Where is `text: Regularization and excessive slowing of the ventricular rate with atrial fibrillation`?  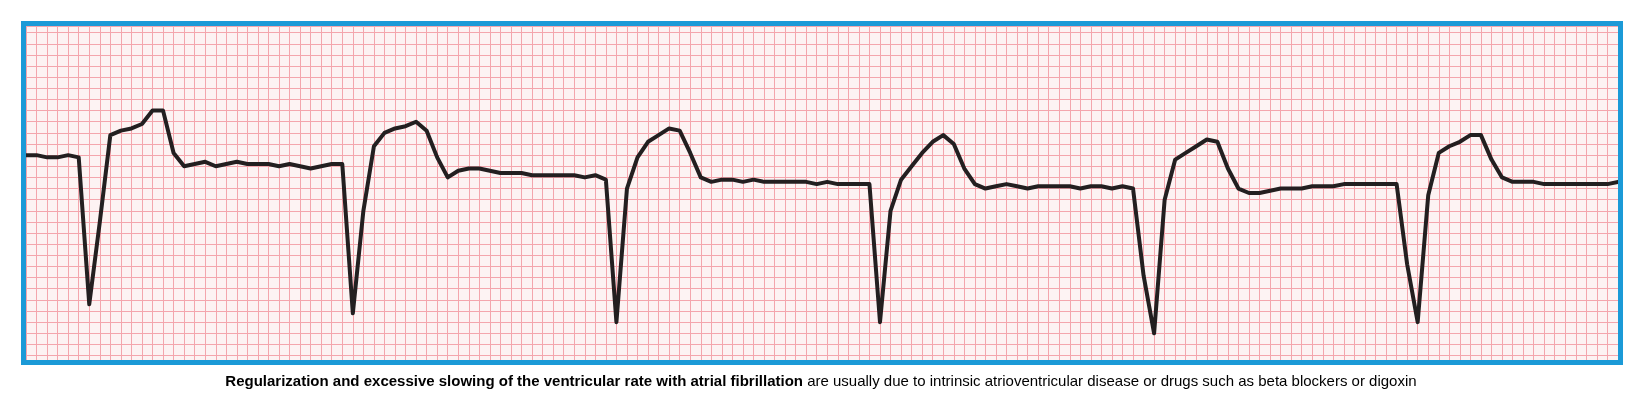
text: Regularization and excessive slowing of the ventricular rate with atrial fibrillation is located at coordinates (514, 380).